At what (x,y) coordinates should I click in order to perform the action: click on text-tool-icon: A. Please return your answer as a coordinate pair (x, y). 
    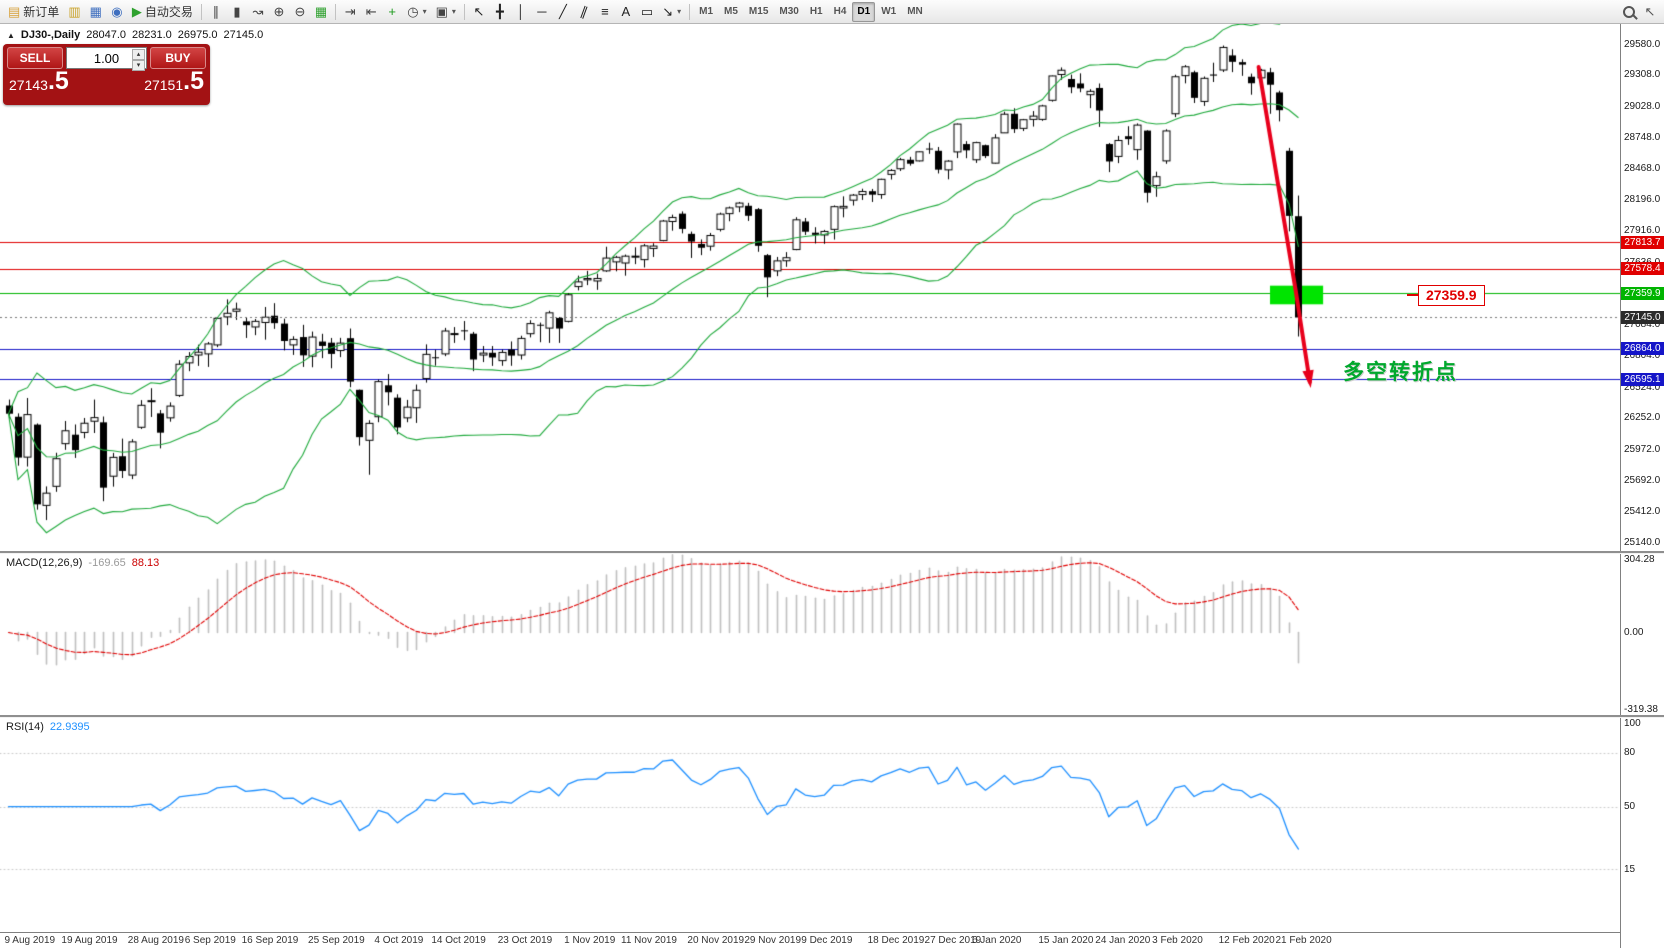
    Looking at the image, I should click on (626, 11).